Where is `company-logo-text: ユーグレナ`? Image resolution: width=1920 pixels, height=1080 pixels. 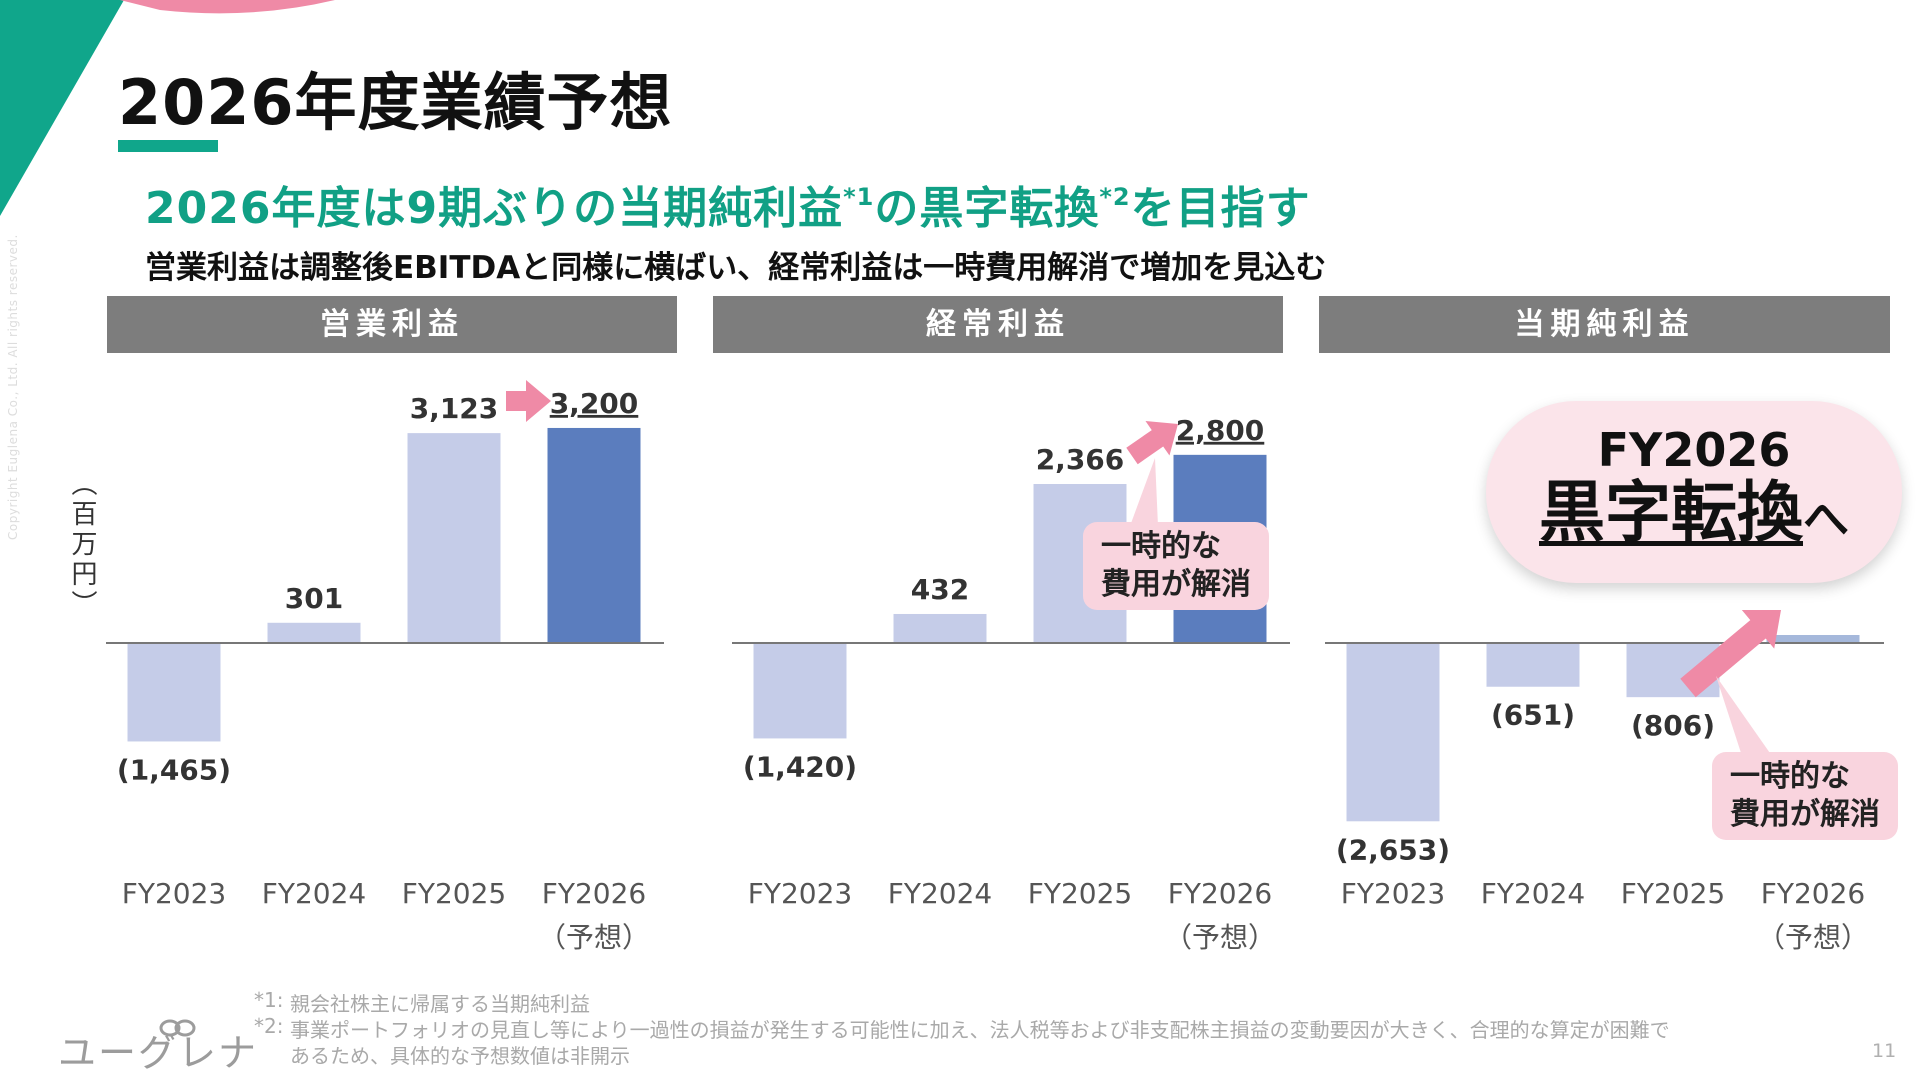
company-logo-text: ユーグレナ is located at coordinates (158, 1053).